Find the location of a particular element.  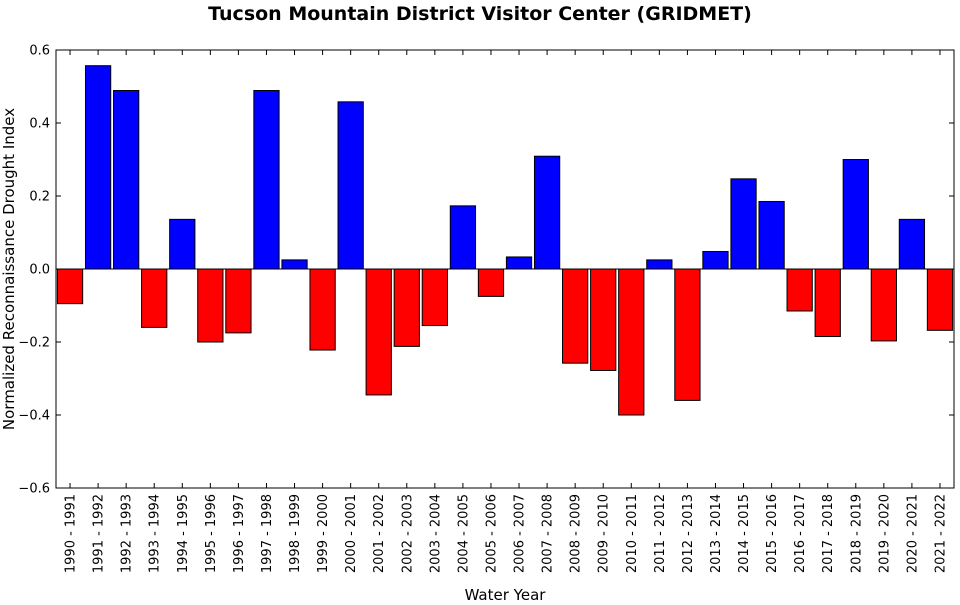

bar-2004-2005 is located at coordinates (463, 237).